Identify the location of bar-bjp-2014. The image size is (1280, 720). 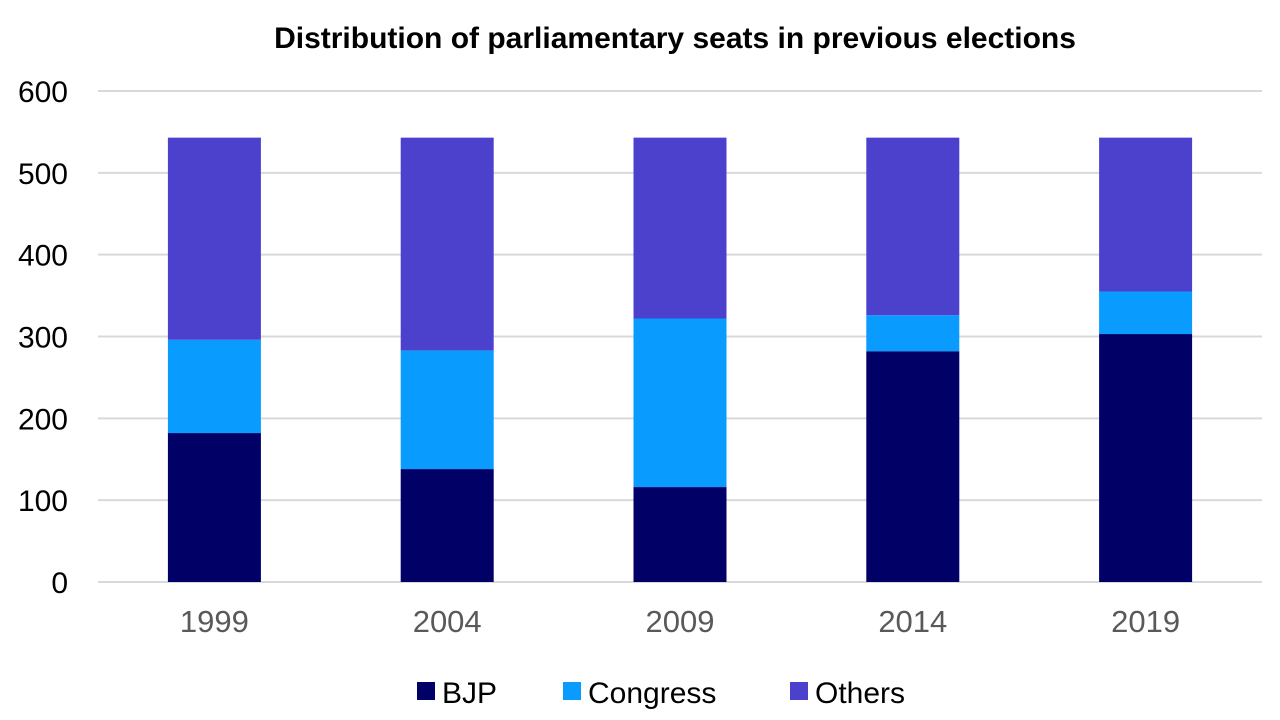
(913, 466).